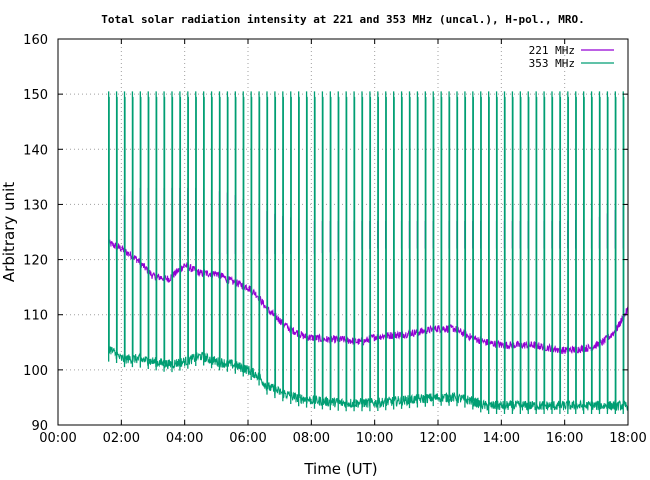 Image resolution: width=650 pixels, height=480 pixels. I want to click on x-tick-label: 10:00, so click(374, 438).